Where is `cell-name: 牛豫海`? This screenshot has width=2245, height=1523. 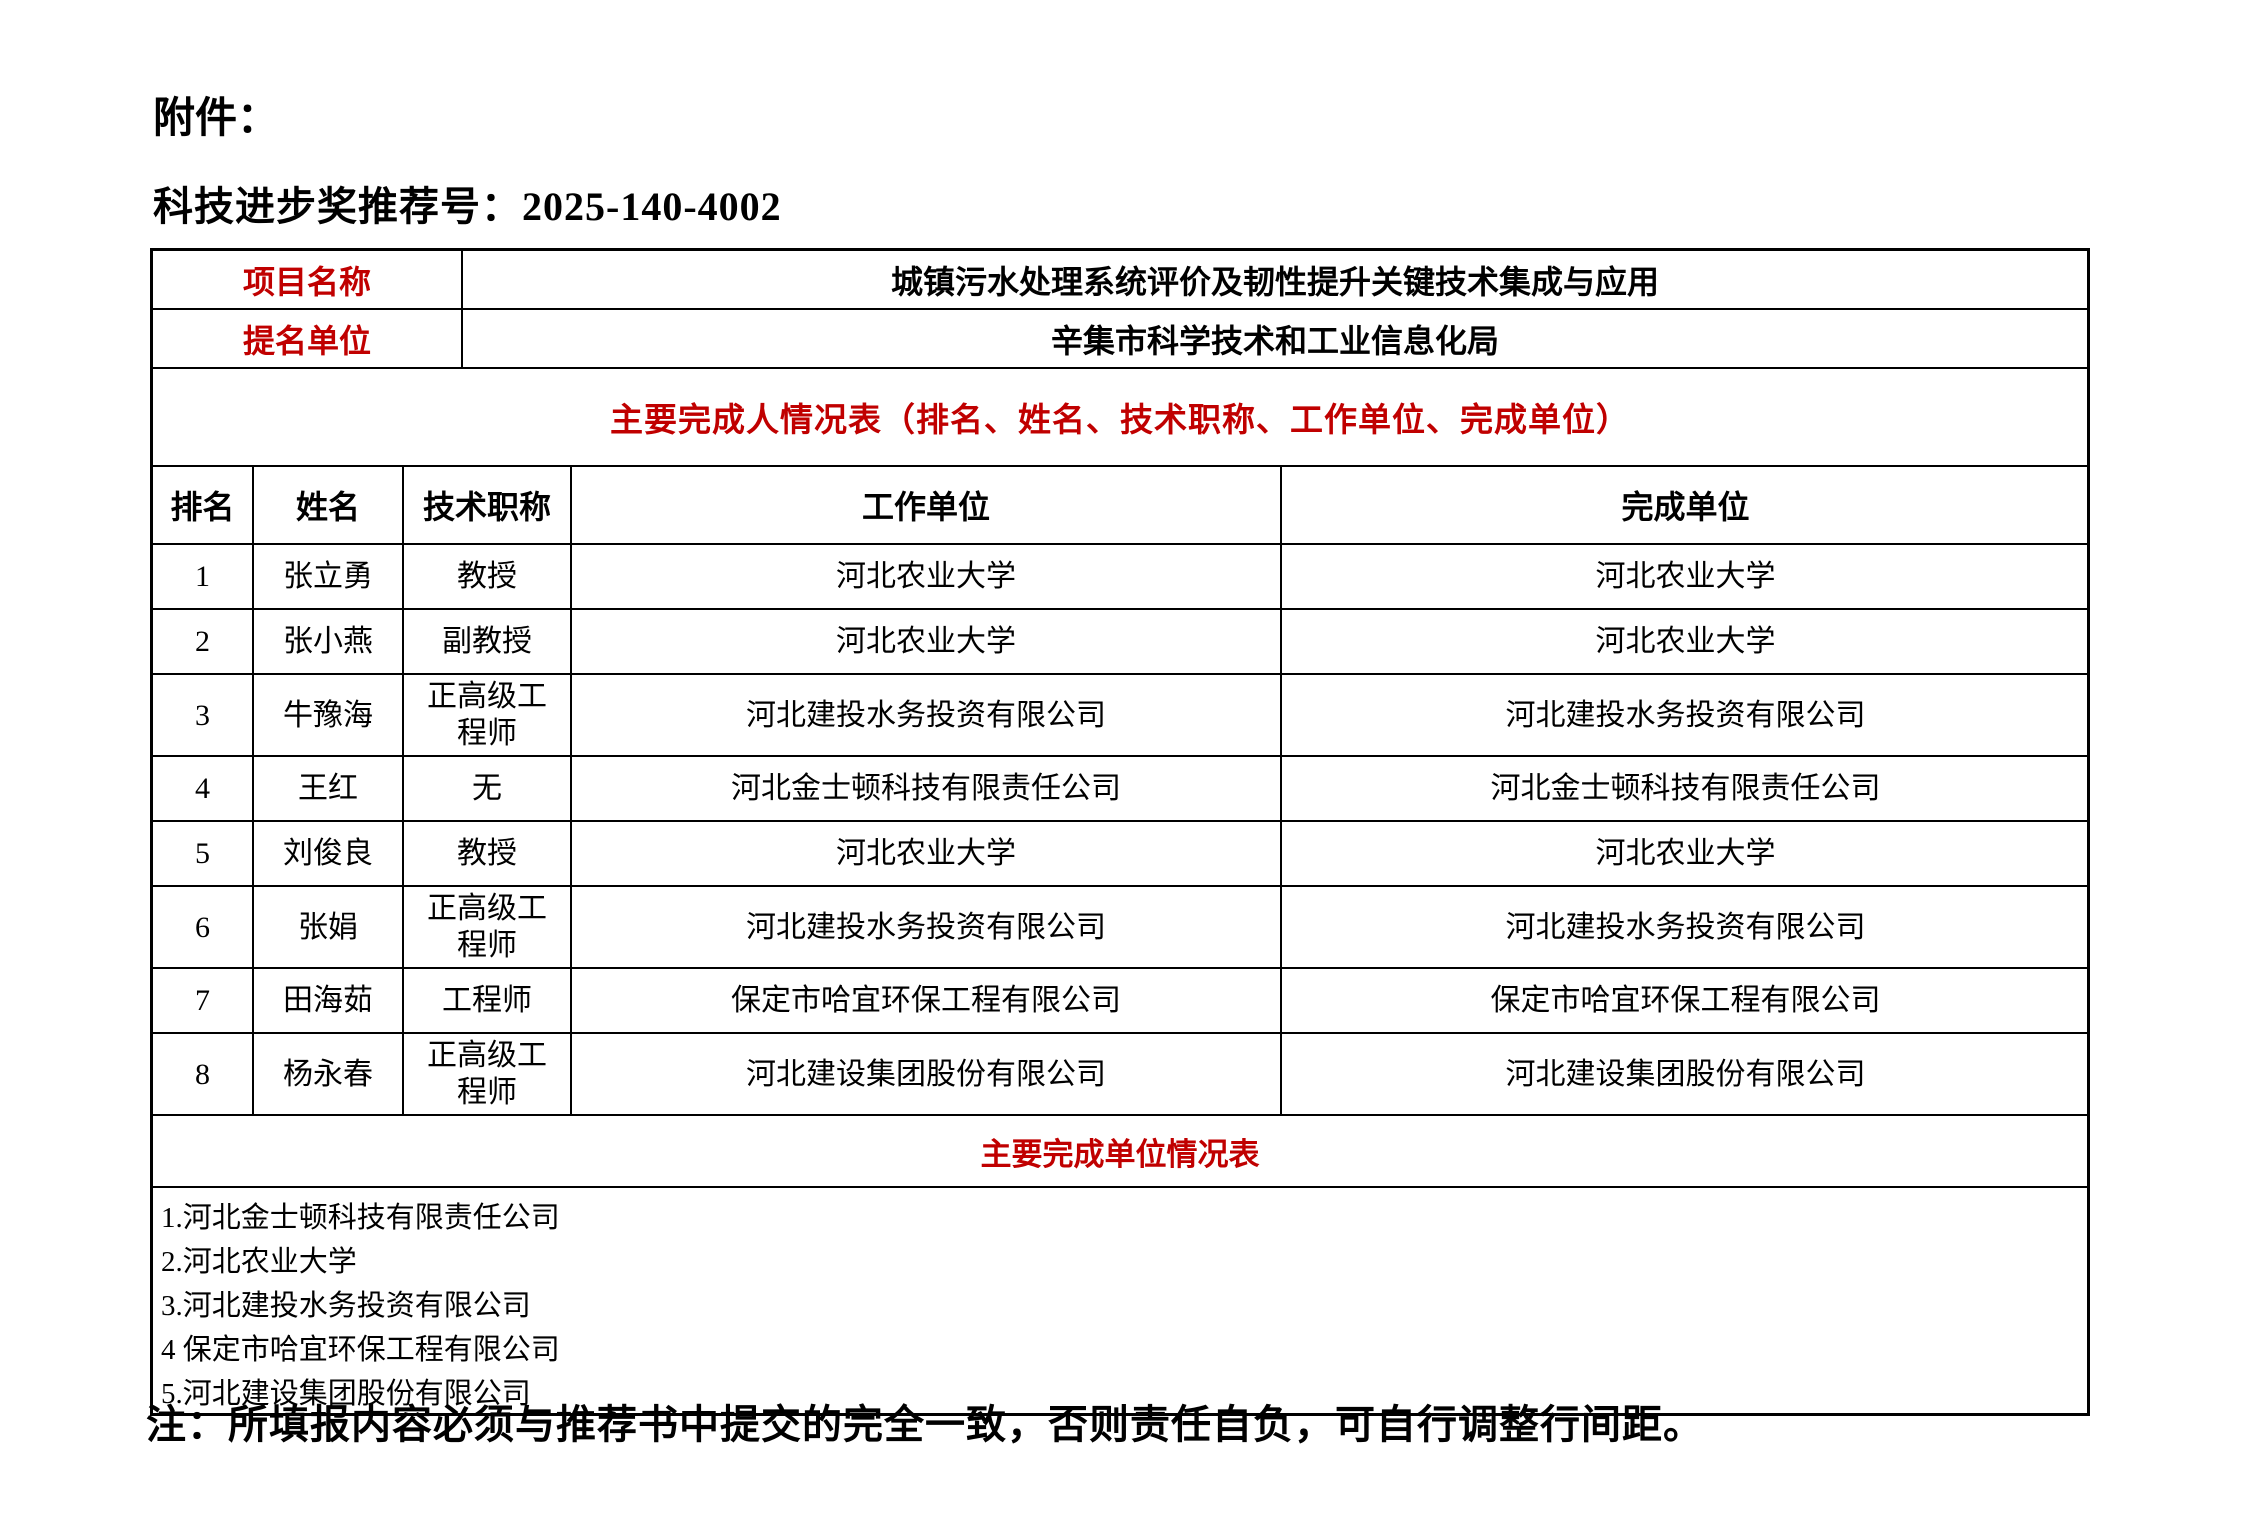
cell-name: 牛豫海 is located at coordinates (328, 715).